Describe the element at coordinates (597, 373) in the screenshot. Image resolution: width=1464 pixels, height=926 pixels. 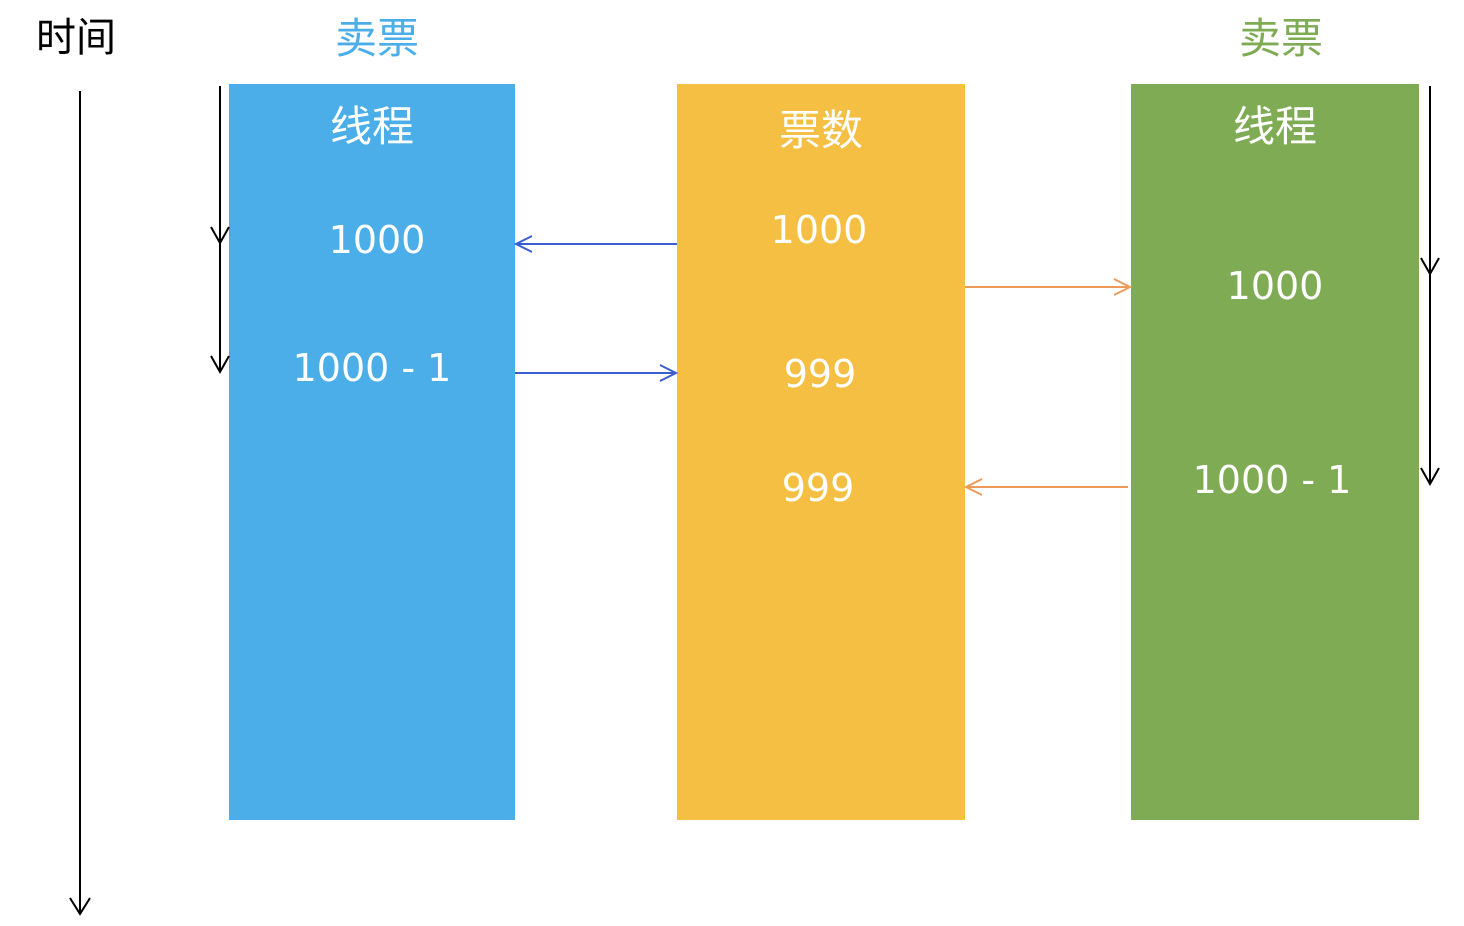
I see `write-arrow-a` at that location.